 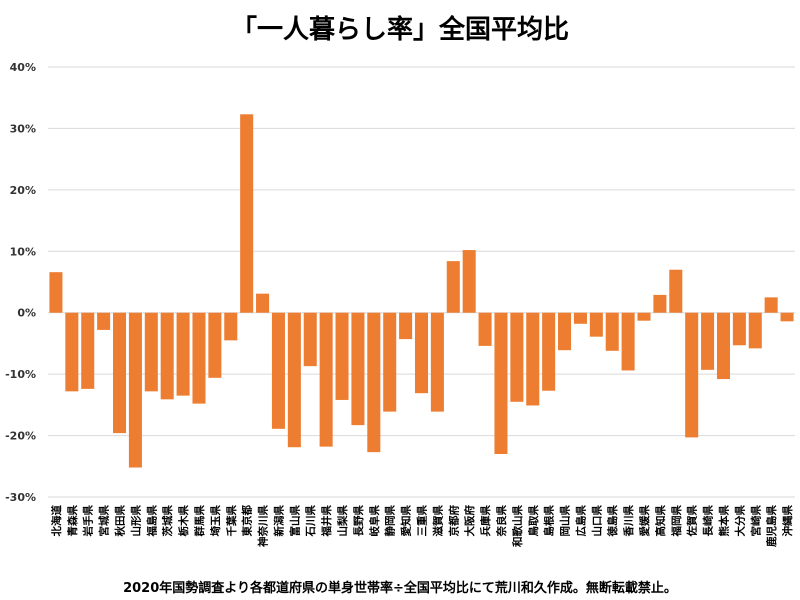 I want to click on x-tick-label: 島根県, so click(x=549, y=521).